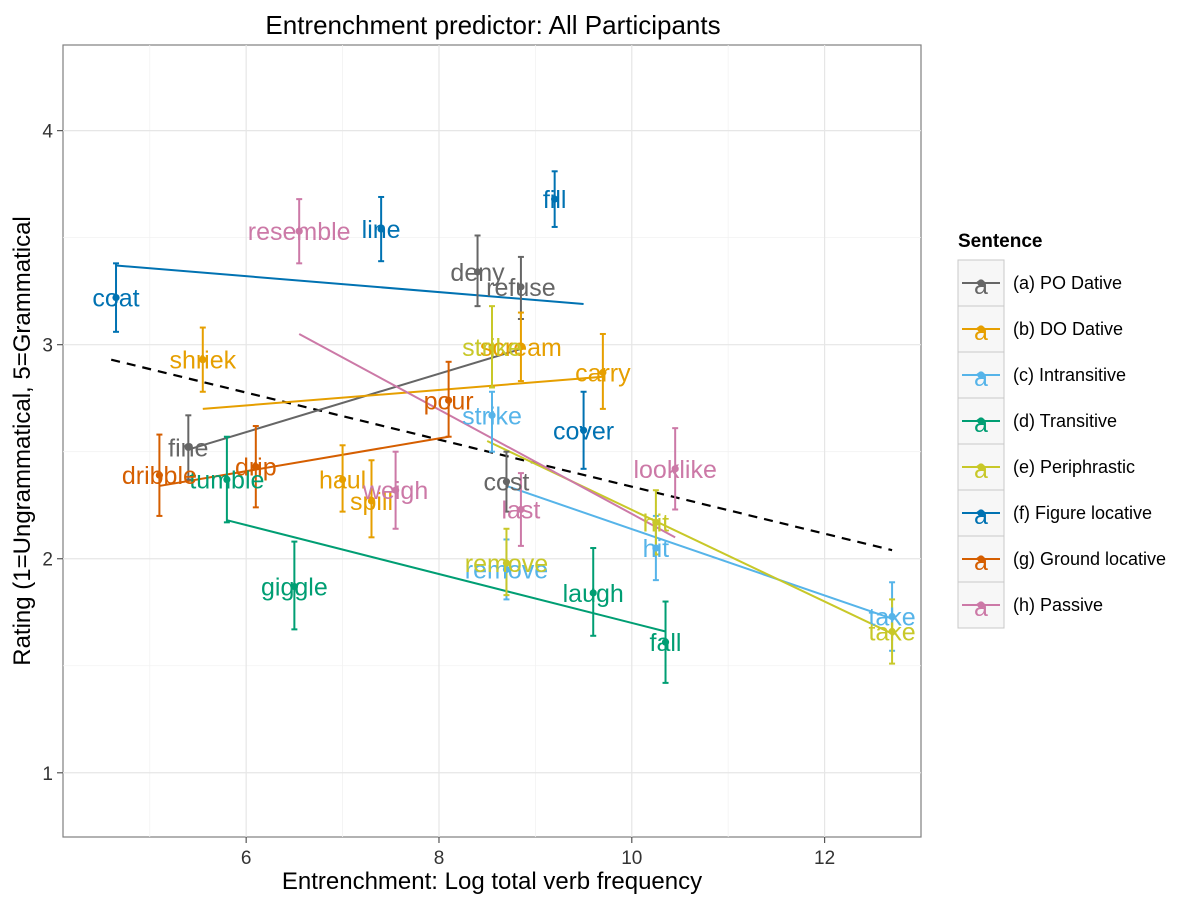 This screenshot has height=899, width=1191. Describe the element at coordinates (47, 560) in the screenshot. I see `y-tick-label: 2` at that location.